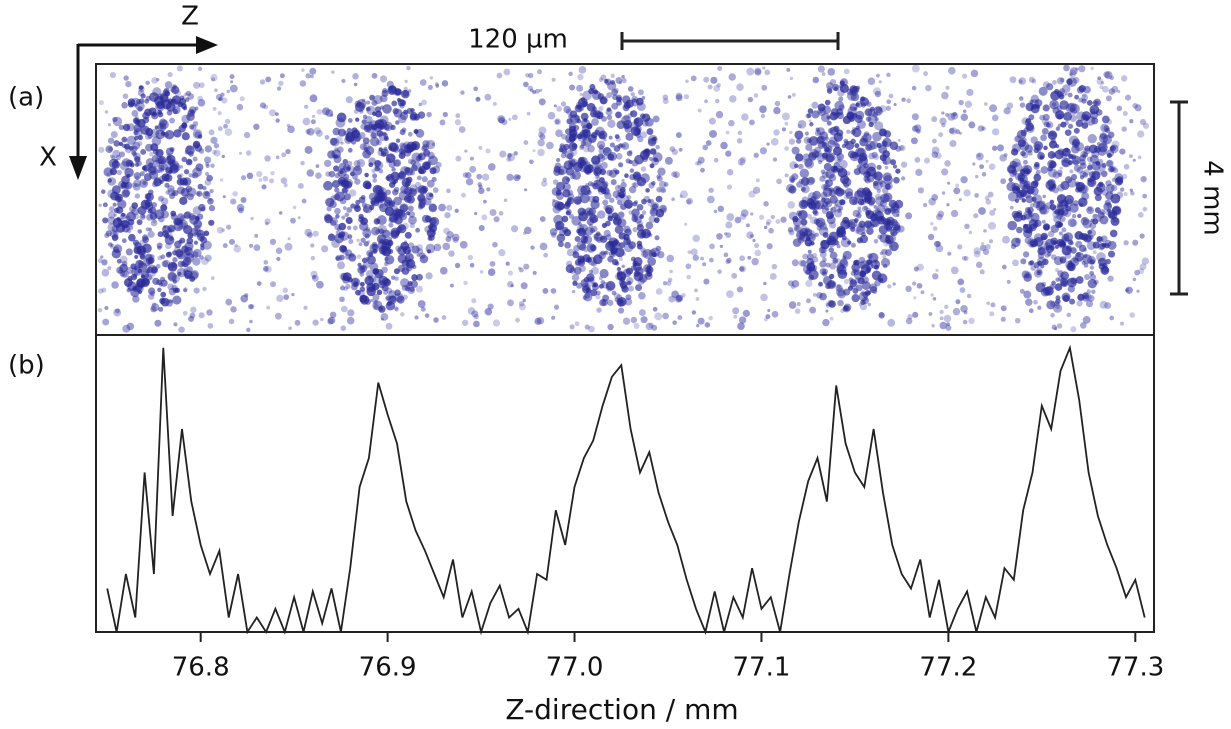 This screenshot has height=729, width=1231. Describe the element at coordinates (518, 40) in the screenshot. I see `scale-label: 120 µm` at that location.